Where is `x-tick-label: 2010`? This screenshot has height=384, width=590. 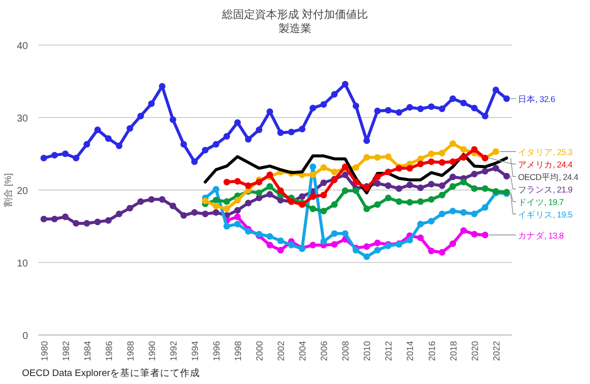
x-tick-label: 2010 is located at coordinates (367, 351).